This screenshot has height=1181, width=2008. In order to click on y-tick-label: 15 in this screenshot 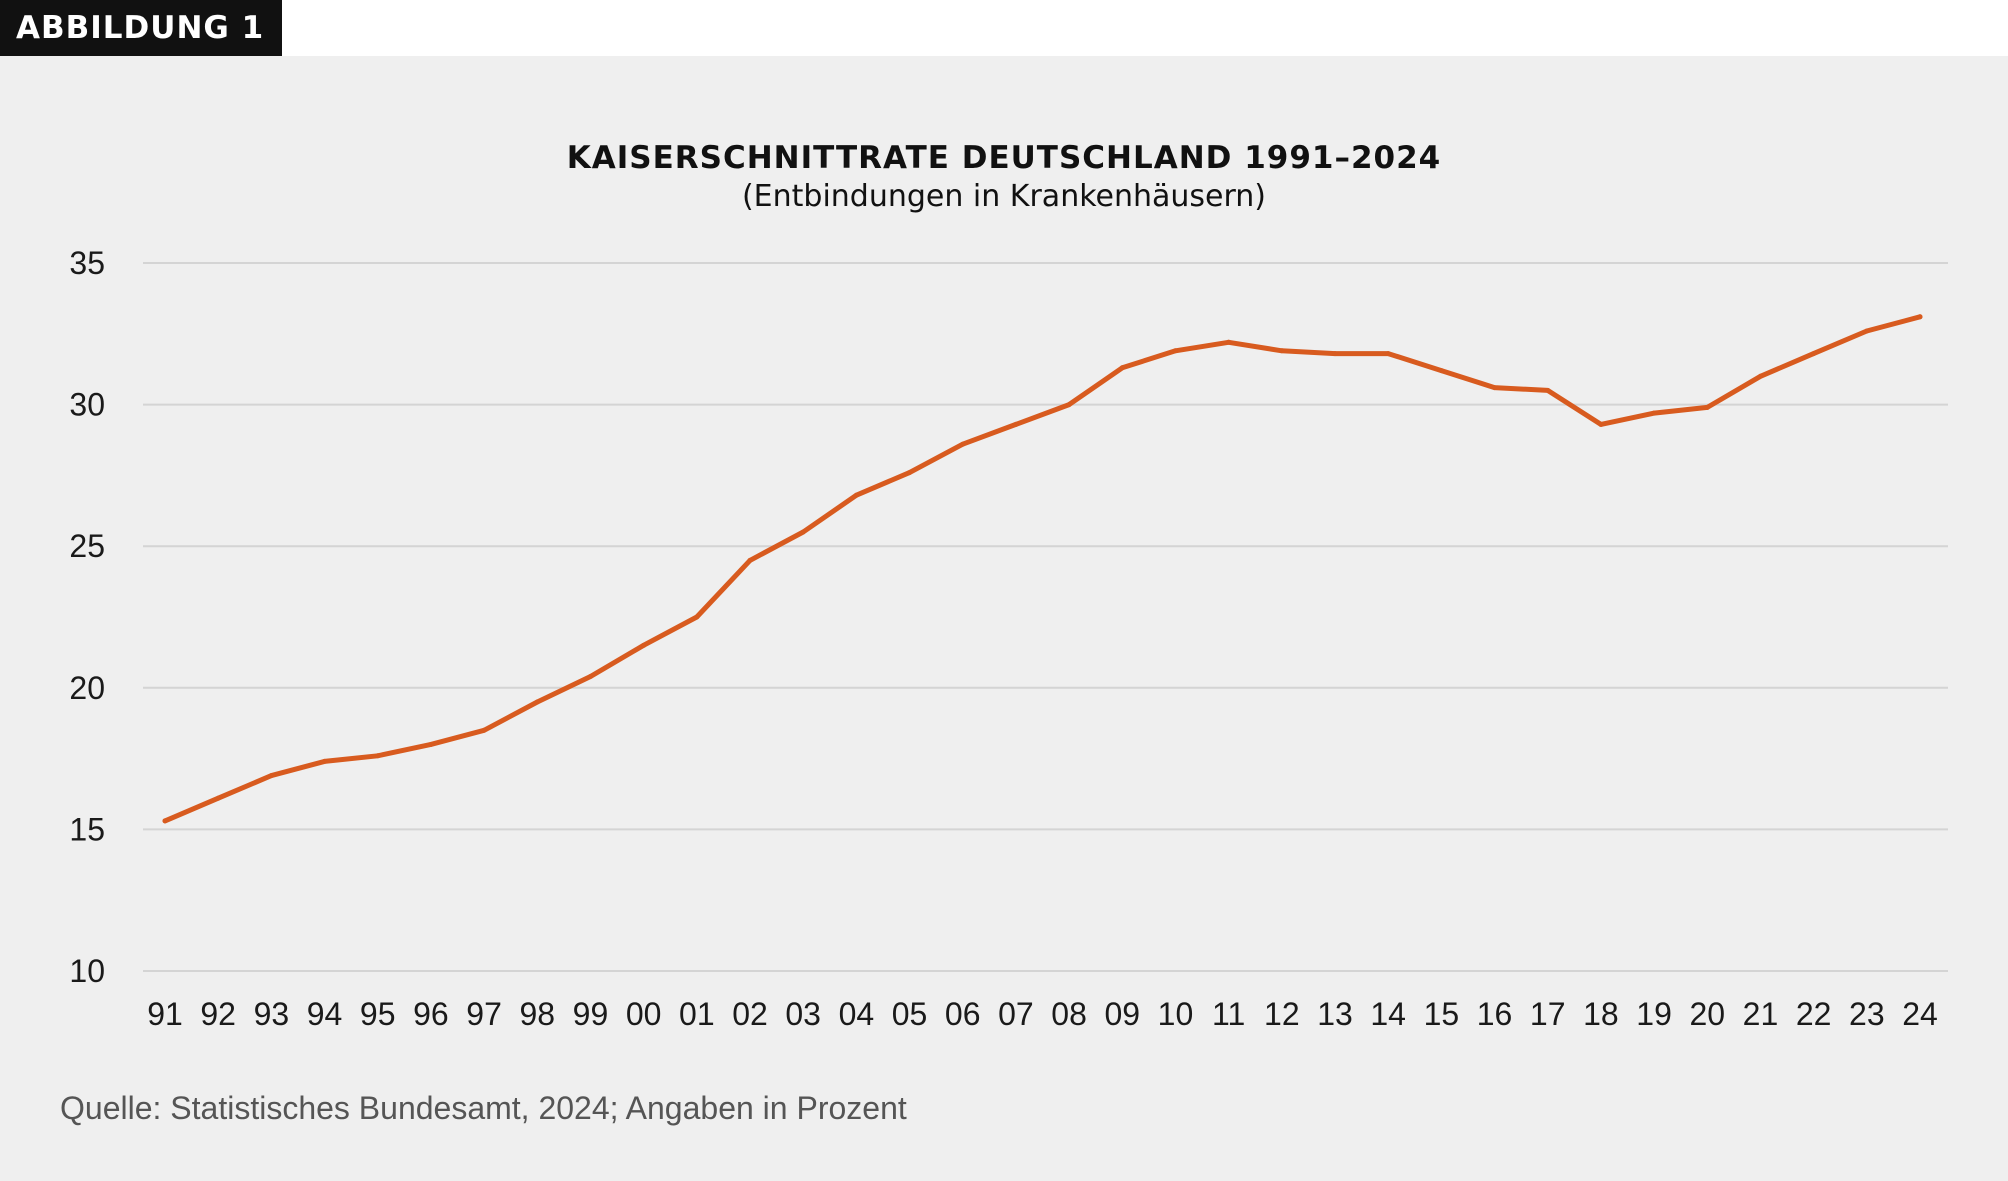, I will do `click(87, 829)`.